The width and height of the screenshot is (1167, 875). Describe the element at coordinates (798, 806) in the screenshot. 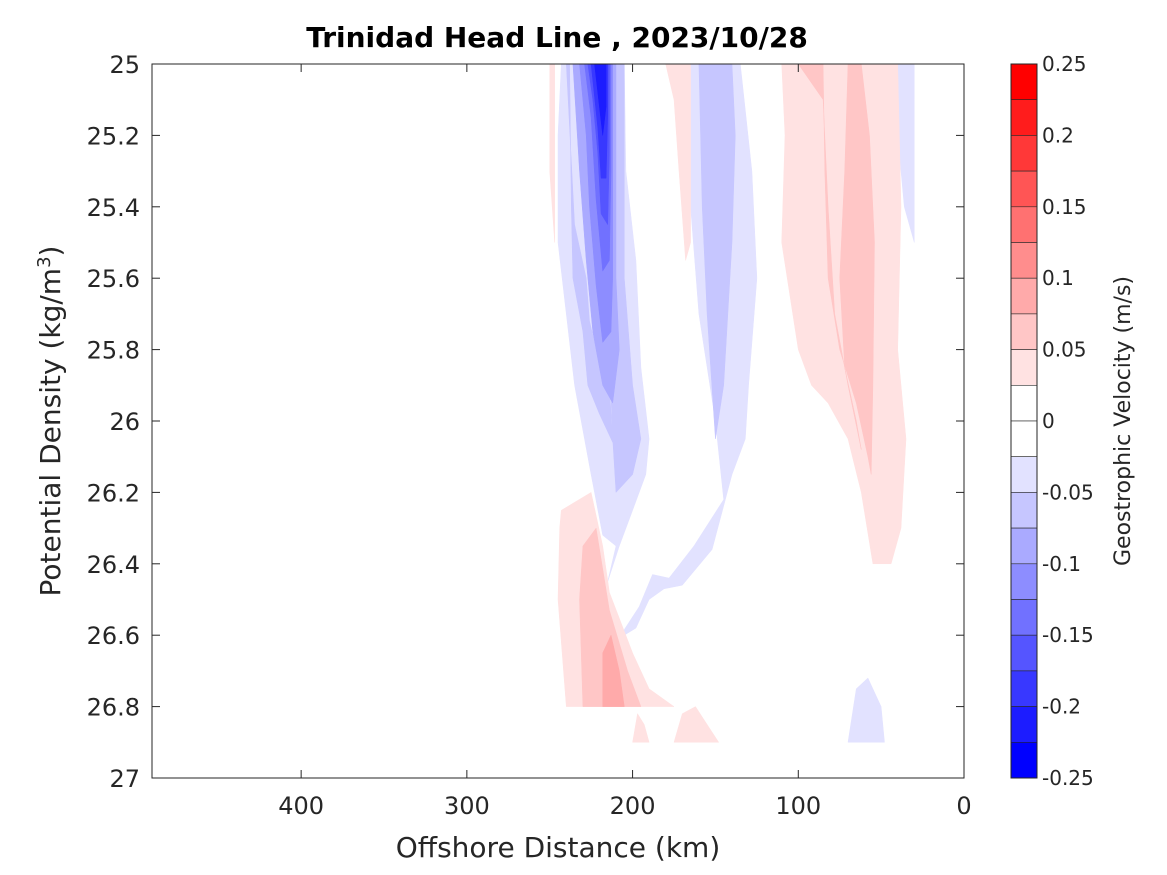

I see `x-tick-label: 100` at that location.